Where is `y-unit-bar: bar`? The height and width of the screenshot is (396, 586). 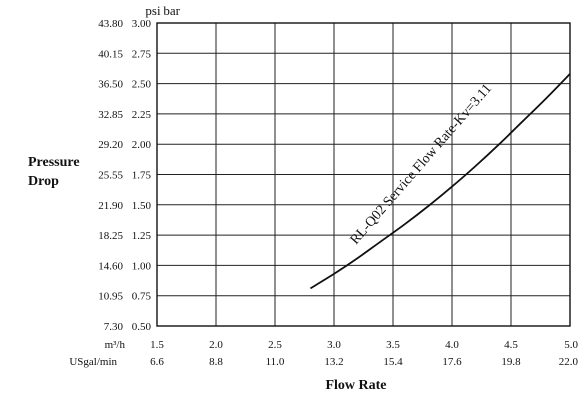
y-unit-bar: bar is located at coordinates (171, 10).